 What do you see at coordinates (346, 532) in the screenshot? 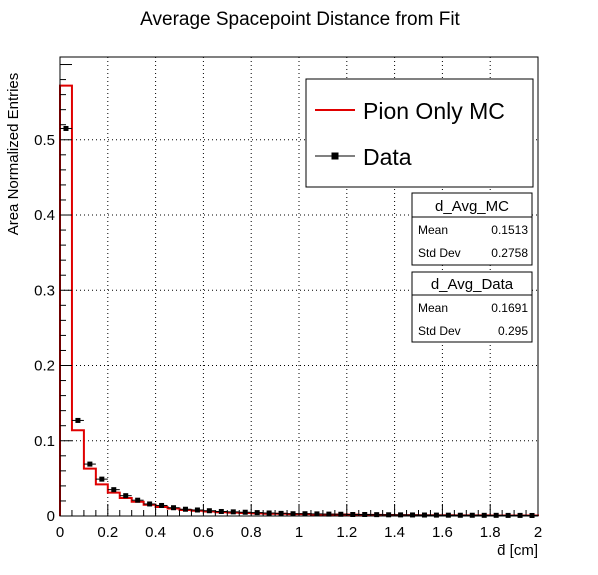
I see `x-tick-label: 1.2` at bounding box center [346, 532].